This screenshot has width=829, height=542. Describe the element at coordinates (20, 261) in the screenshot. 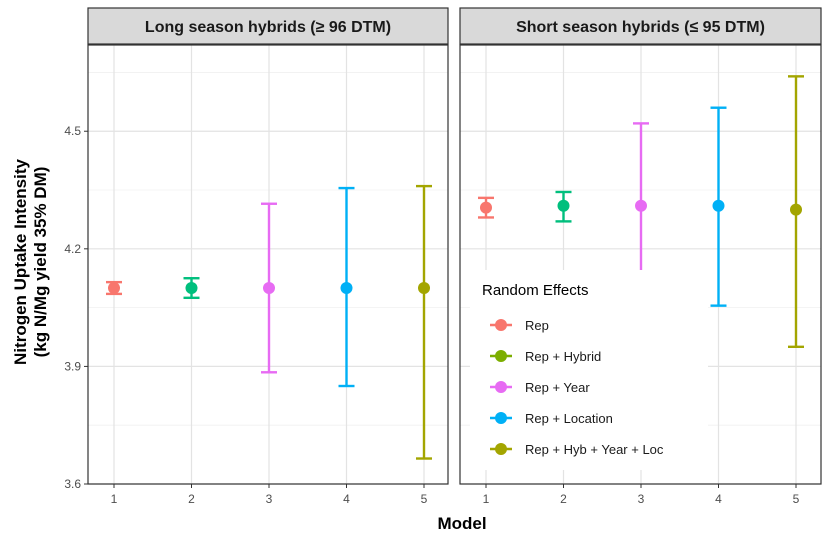

I see `y-axis-title-line1: Nitrogen Uptake Intensity` at that location.